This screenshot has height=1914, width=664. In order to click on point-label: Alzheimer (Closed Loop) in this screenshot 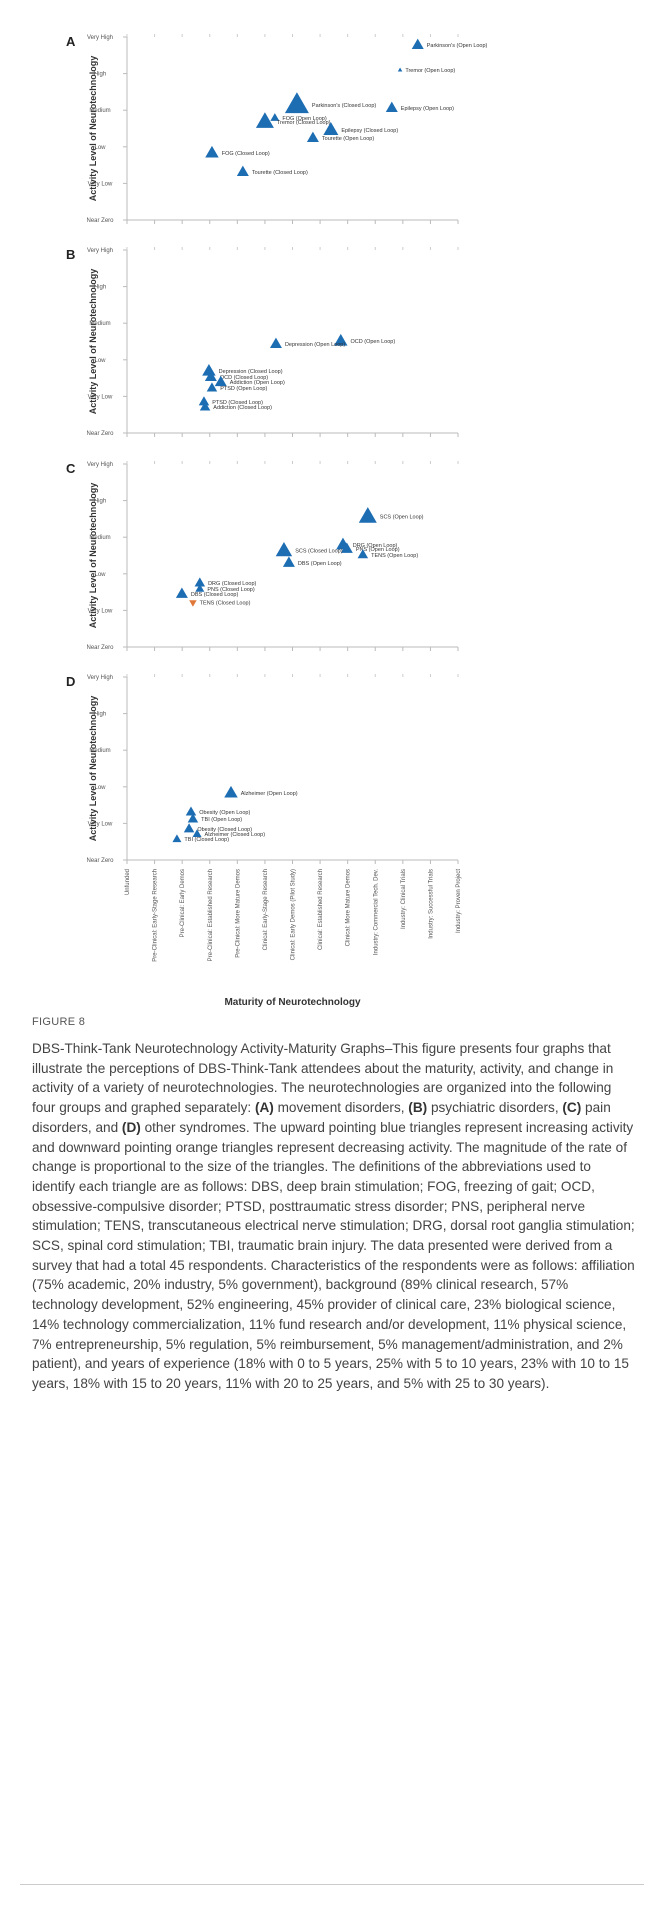, I will do `click(235, 835)`.